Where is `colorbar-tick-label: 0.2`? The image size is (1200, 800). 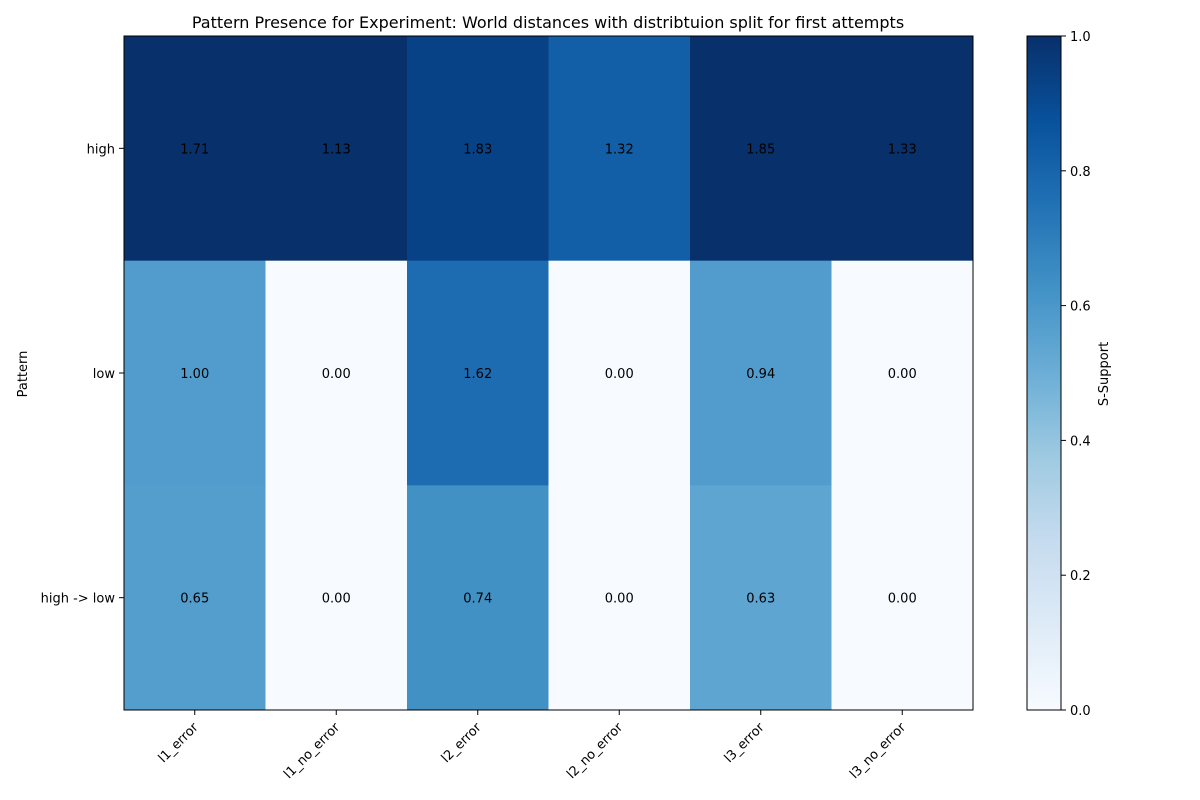 colorbar-tick-label: 0.2 is located at coordinates (1080, 576).